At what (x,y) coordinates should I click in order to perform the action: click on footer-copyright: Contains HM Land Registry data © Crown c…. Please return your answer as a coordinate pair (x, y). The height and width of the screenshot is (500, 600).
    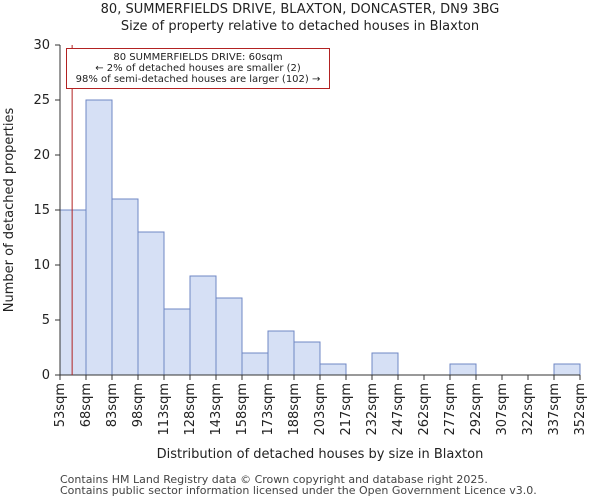
    Looking at the image, I should click on (274, 479).